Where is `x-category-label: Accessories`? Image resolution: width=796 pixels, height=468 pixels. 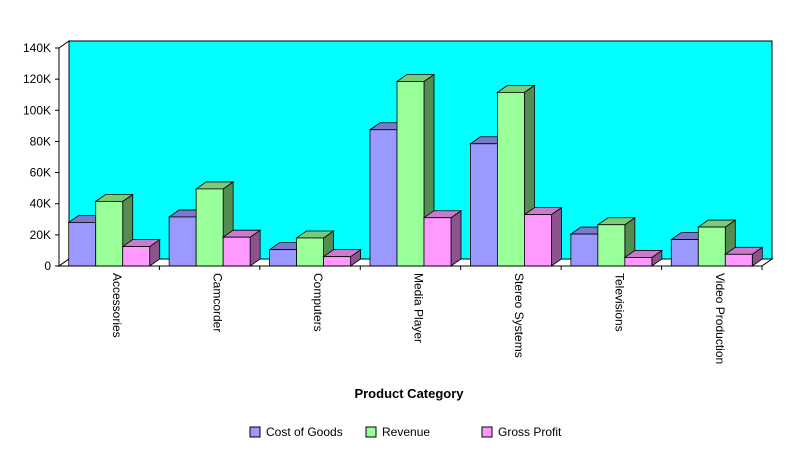
x-category-label: Accessories is located at coordinates (117, 305).